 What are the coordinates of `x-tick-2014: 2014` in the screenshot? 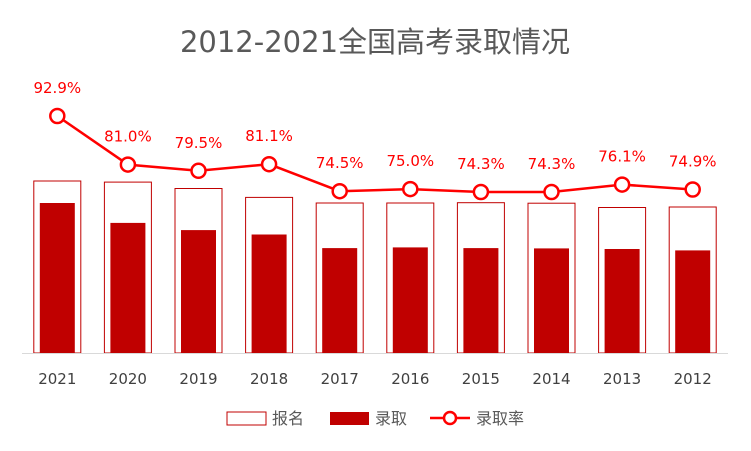 It's located at (551, 379).